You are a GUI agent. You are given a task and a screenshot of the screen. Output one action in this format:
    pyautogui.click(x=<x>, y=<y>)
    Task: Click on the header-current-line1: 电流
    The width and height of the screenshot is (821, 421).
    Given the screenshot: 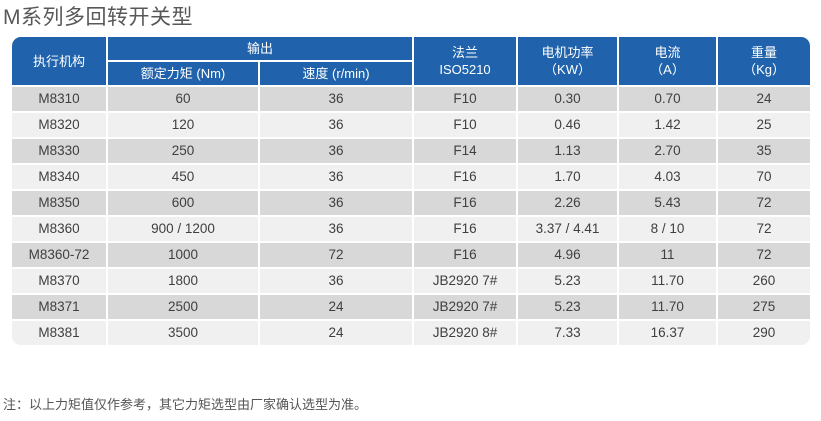 What is the action you would take?
    pyautogui.click(x=667, y=52)
    